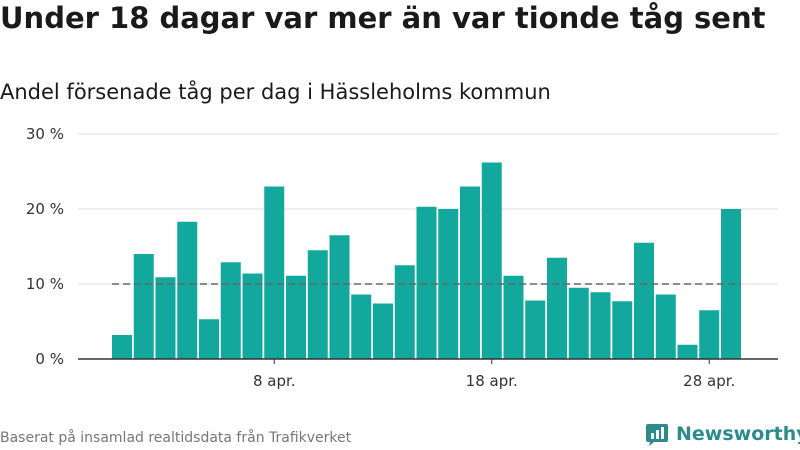  What do you see at coordinates (45, 134) in the screenshot?
I see `y-tick-label: 30 %` at bounding box center [45, 134].